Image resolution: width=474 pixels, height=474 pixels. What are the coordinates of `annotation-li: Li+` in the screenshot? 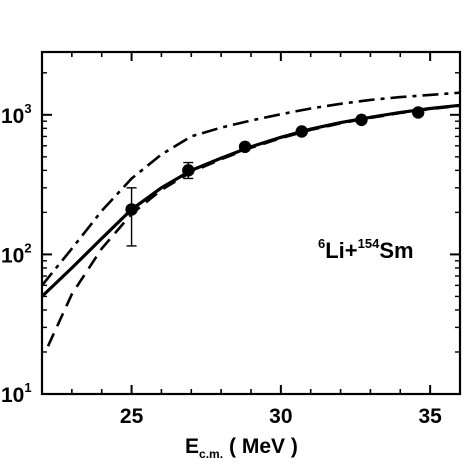 It's located at (341, 250).